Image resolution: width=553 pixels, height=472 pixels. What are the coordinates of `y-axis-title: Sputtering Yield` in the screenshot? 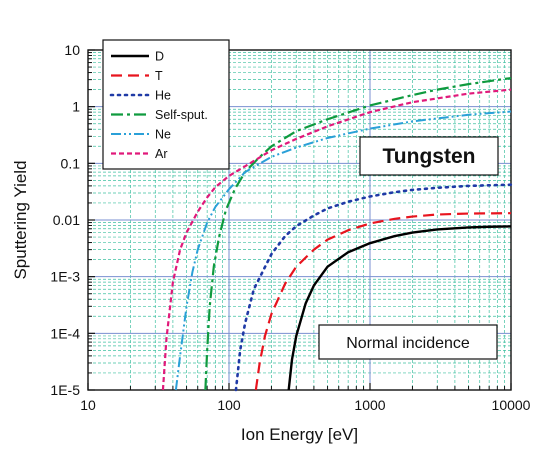 It's located at (20, 219).